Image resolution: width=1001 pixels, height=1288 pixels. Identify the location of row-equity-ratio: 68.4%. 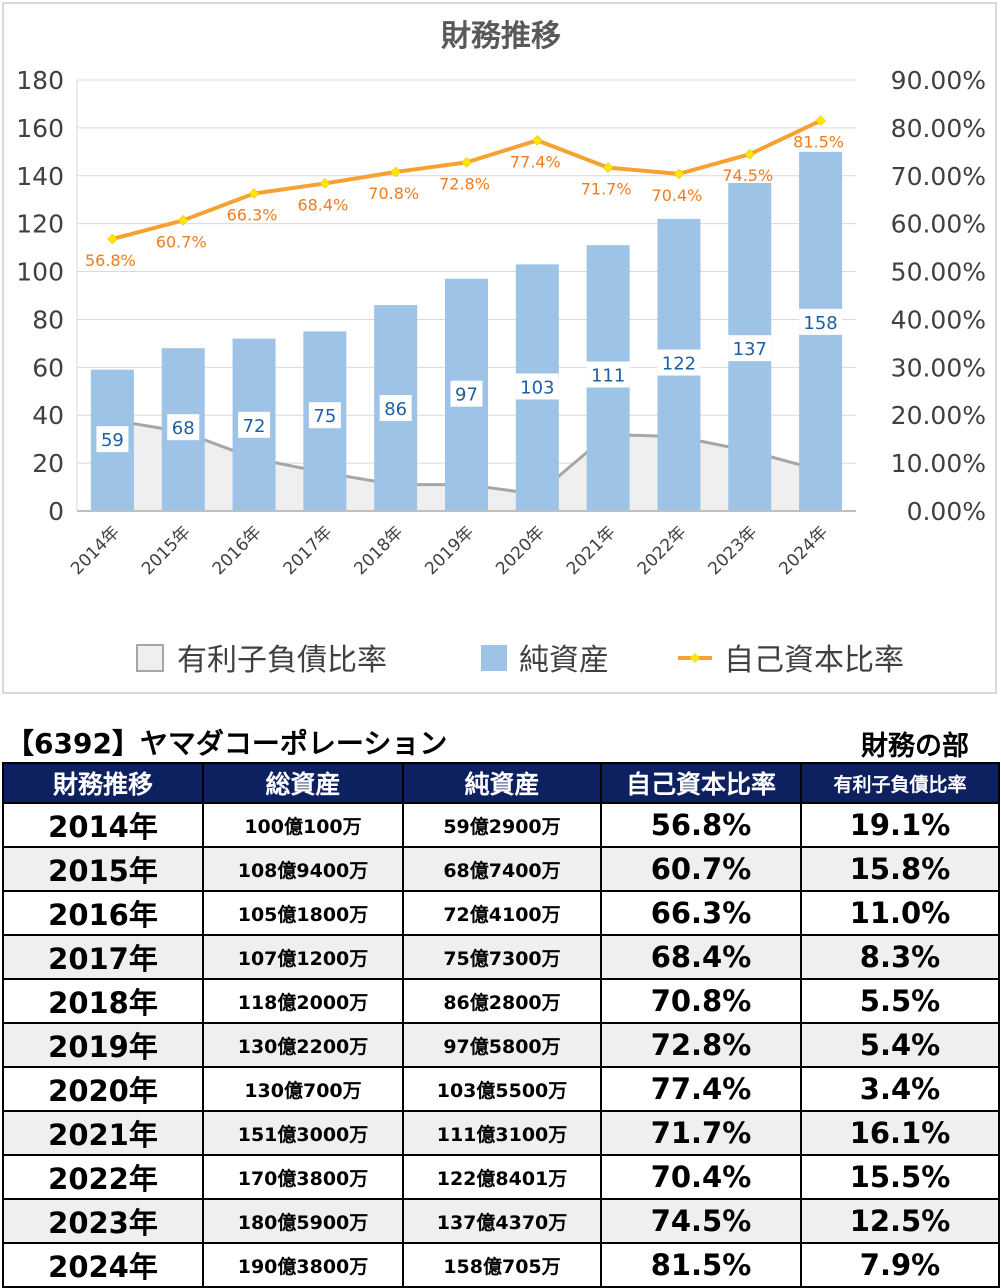
(701, 957).